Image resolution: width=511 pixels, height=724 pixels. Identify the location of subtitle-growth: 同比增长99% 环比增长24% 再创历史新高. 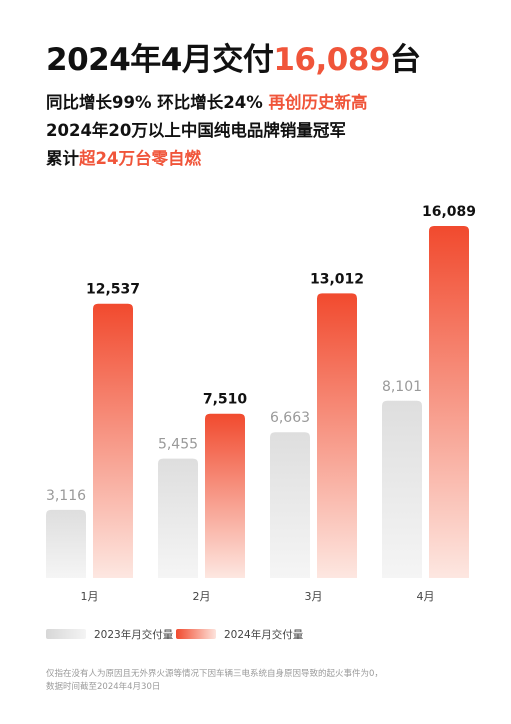
(206, 103).